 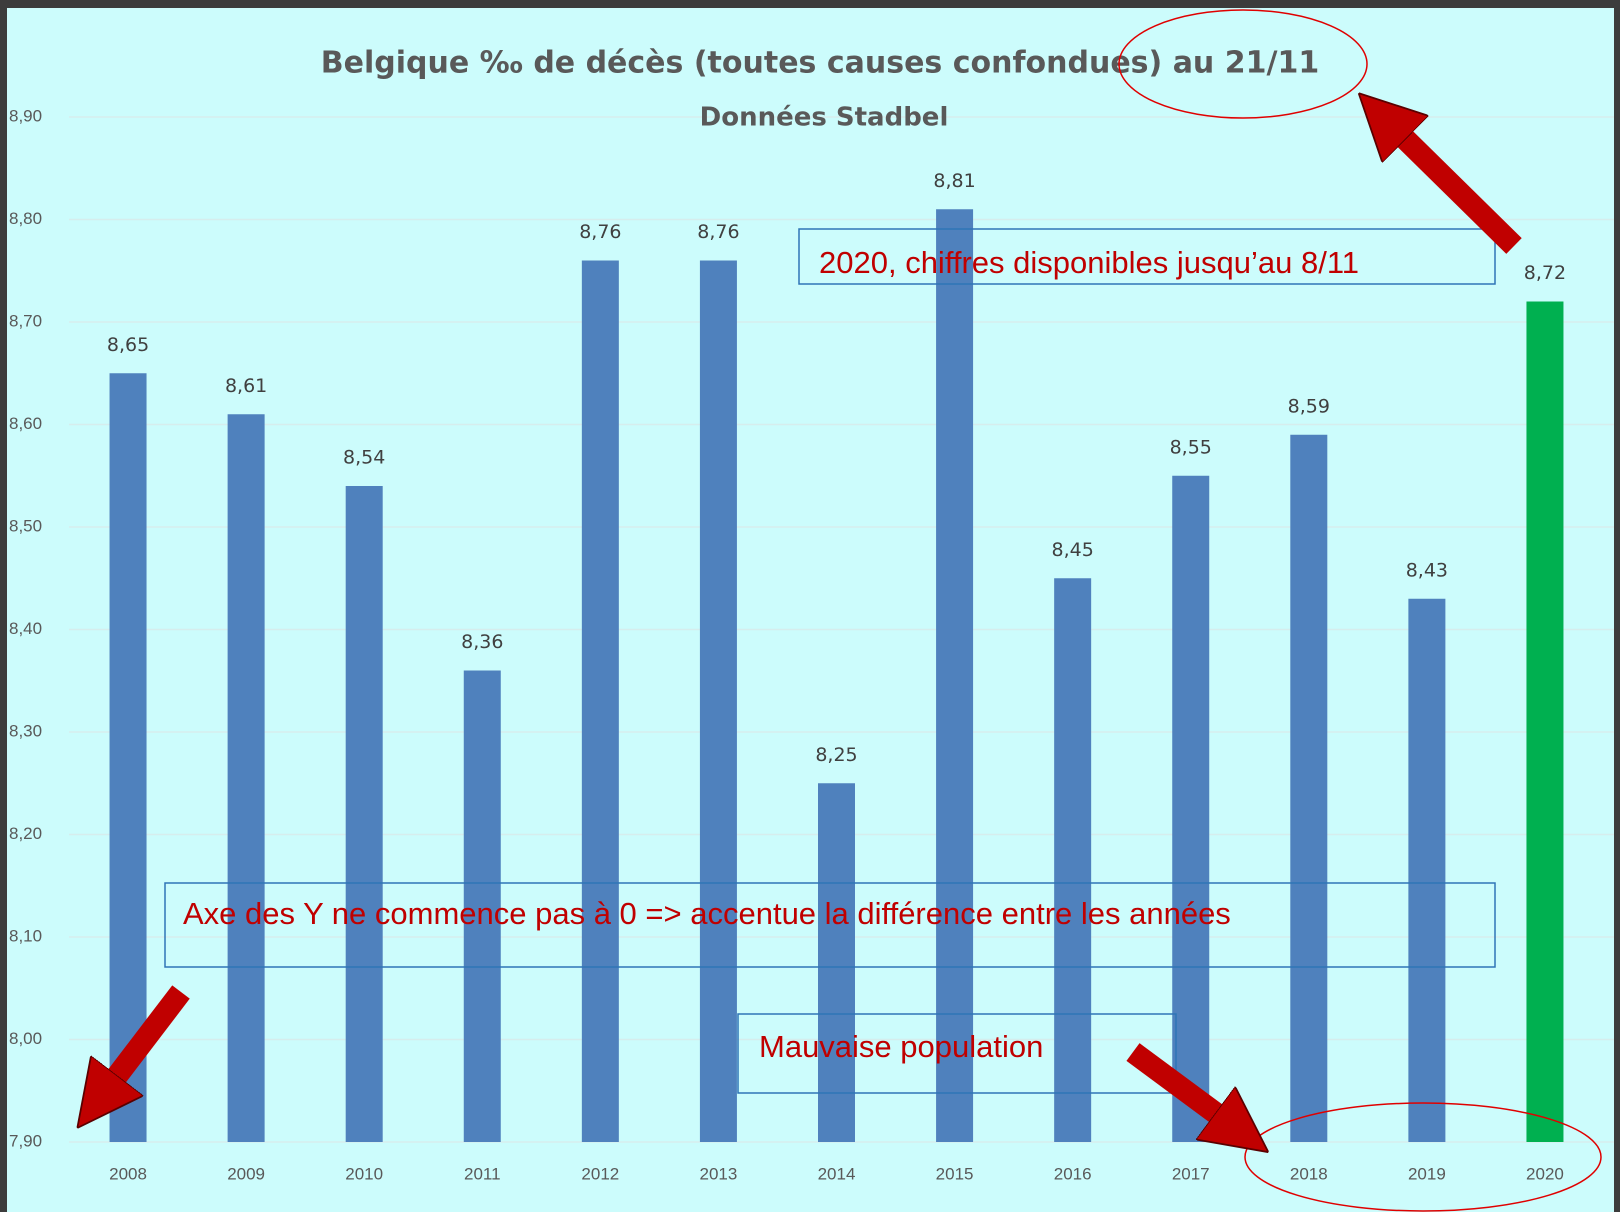 What do you see at coordinates (128, 1173) in the screenshot?
I see `x-tick-label: 2008` at bounding box center [128, 1173].